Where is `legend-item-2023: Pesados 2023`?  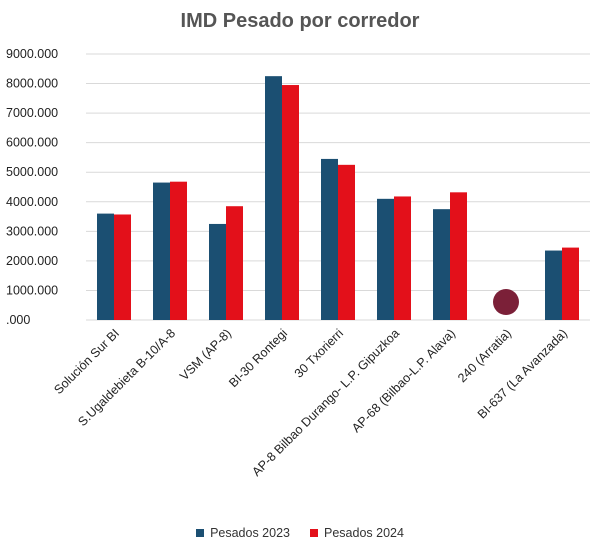 legend-item-2023: Pesados 2023 is located at coordinates (243, 533).